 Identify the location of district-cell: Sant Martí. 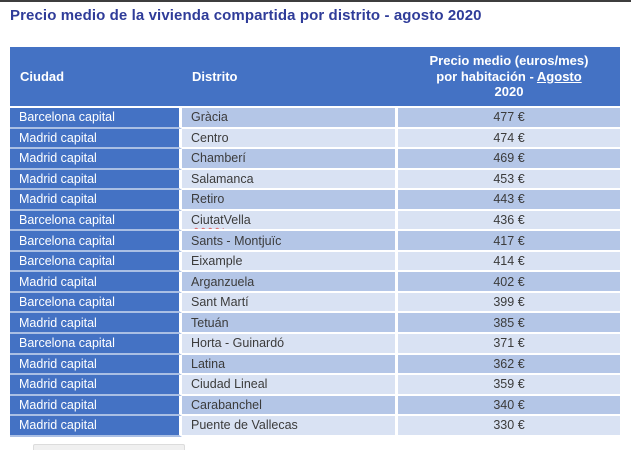
(290, 303).